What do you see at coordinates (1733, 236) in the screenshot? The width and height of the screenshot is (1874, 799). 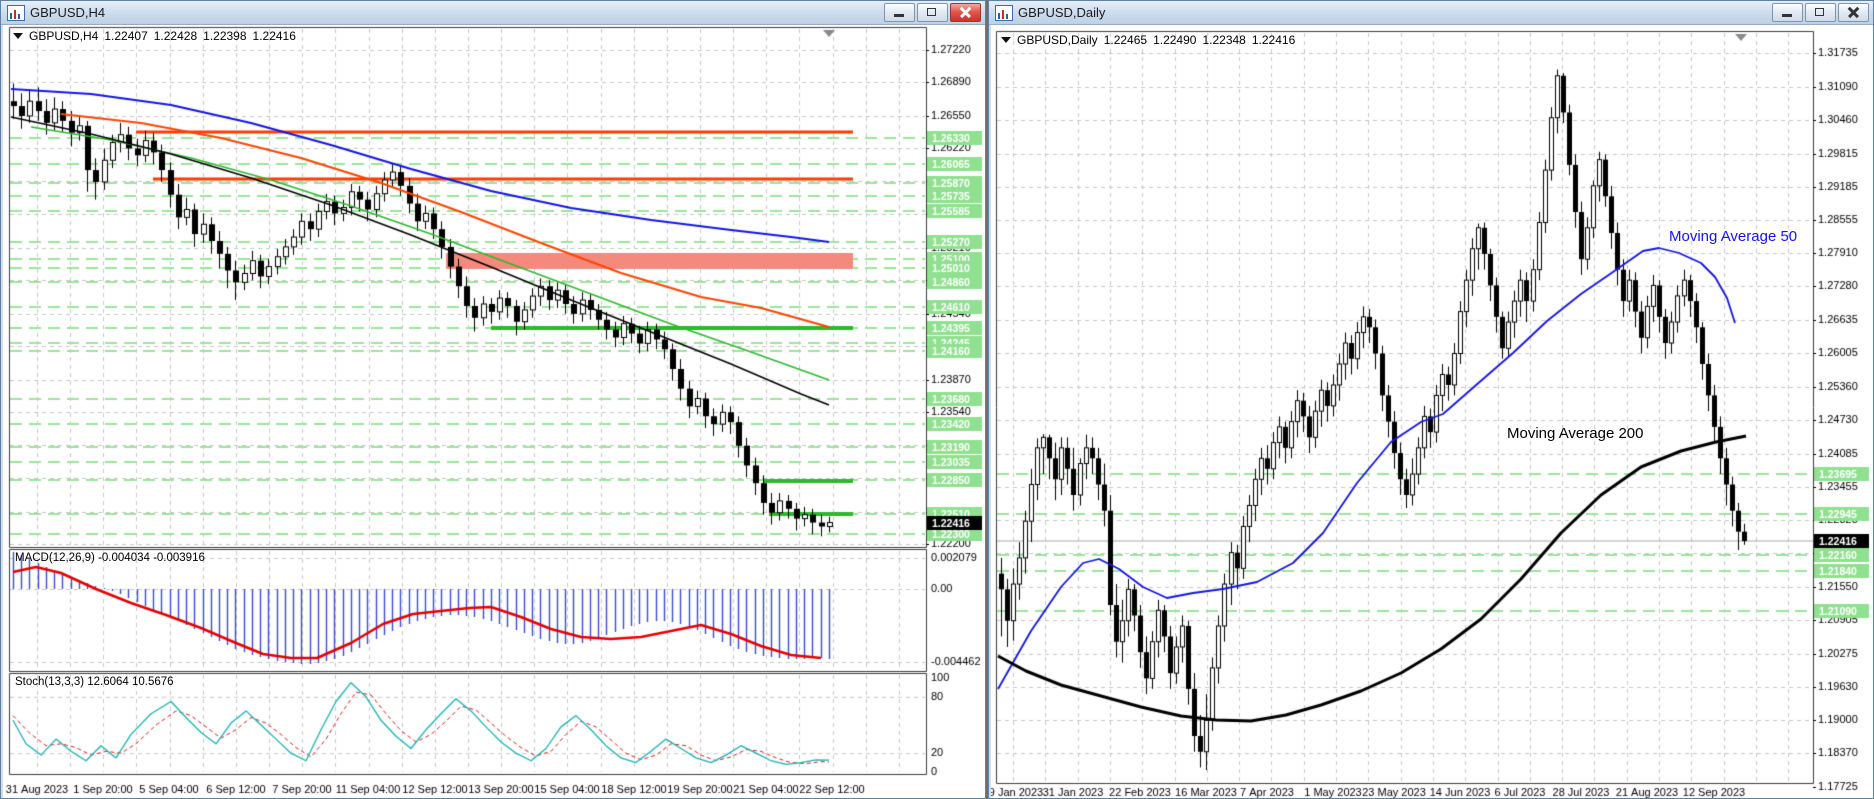 I see `ma50-label: Moving Average 50` at bounding box center [1733, 236].